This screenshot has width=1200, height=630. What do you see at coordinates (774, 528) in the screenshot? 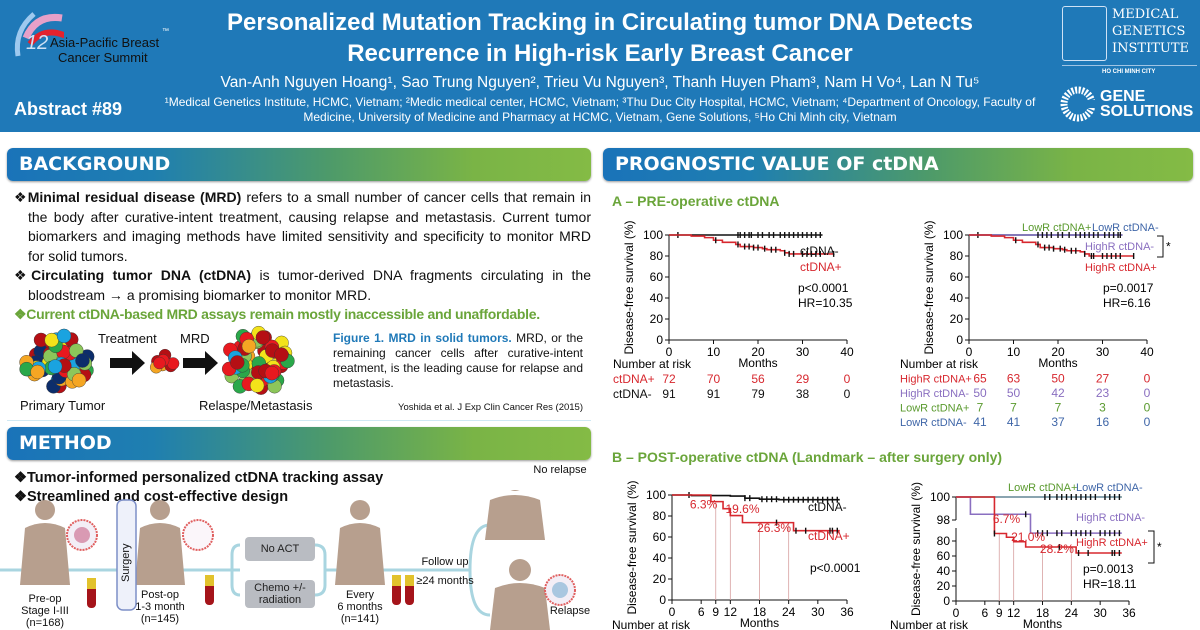
I see `event-rate-label: 26.3%` at bounding box center [774, 528].